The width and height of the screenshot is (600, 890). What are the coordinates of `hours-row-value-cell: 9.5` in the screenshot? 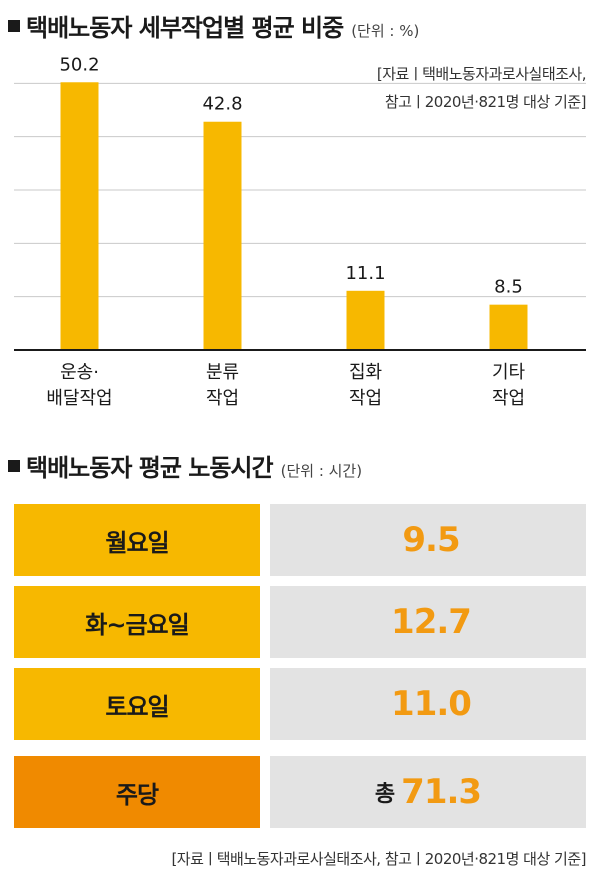 It's located at (428, 540).